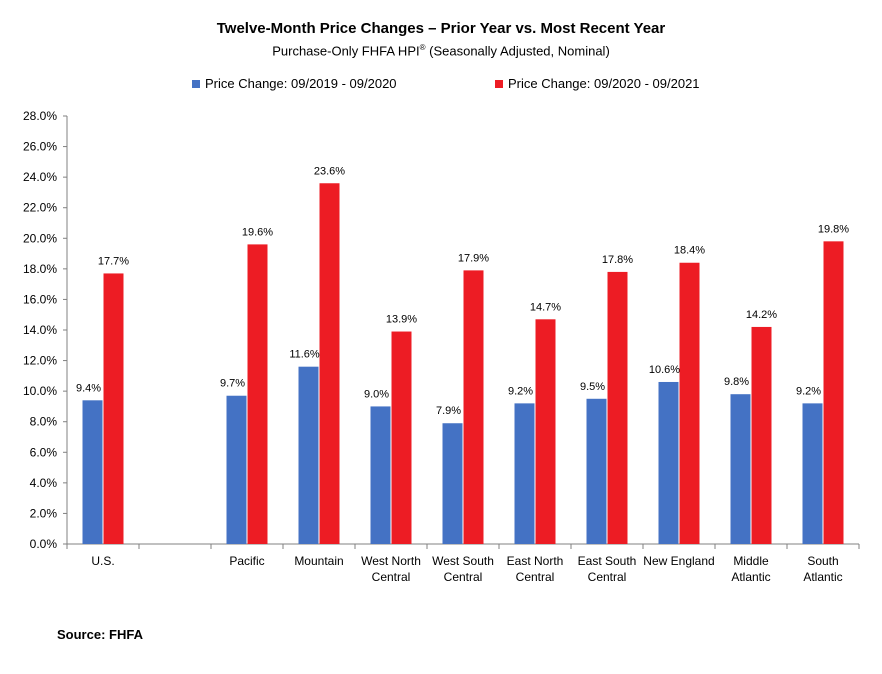 Image resolution: width=882 pixels, height=674 pixels. I want to click on data-label-series-2: 19.8%, so click(833, 229).